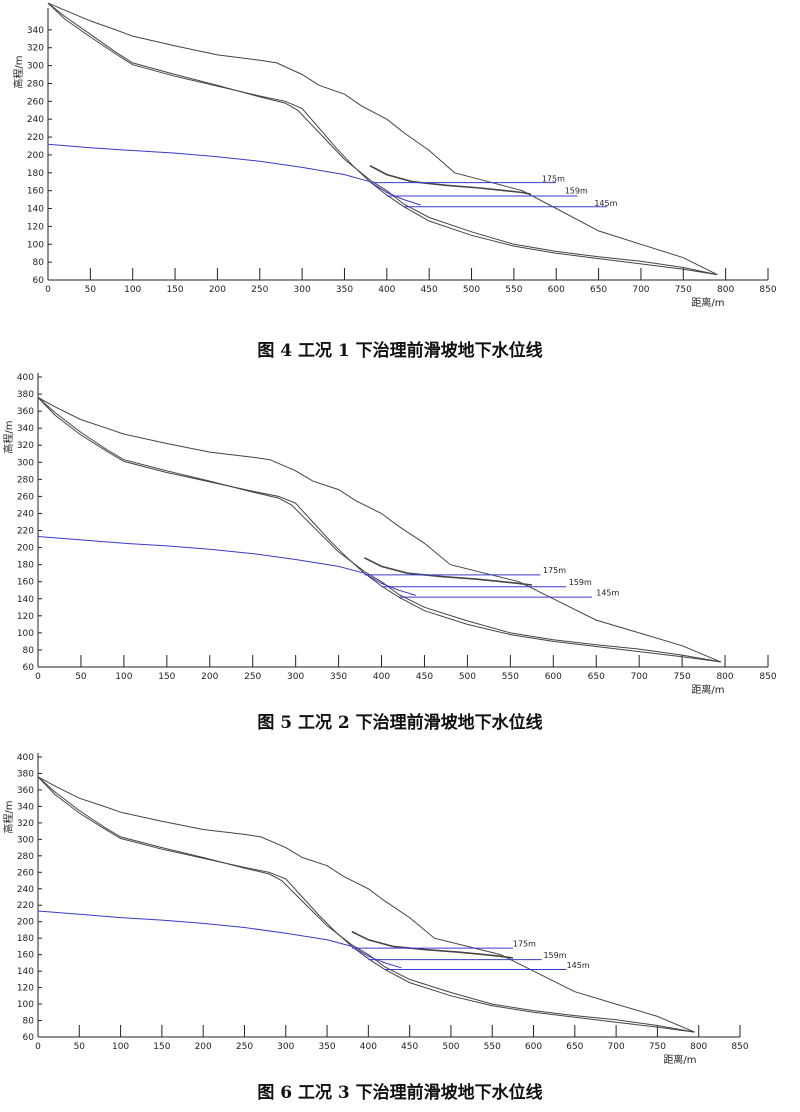 The height and width of the screenshot is (1112, 800). Describe the element at coordinates (25, 758) in the screenshot. I see `y-tick-label: 400` at that location.